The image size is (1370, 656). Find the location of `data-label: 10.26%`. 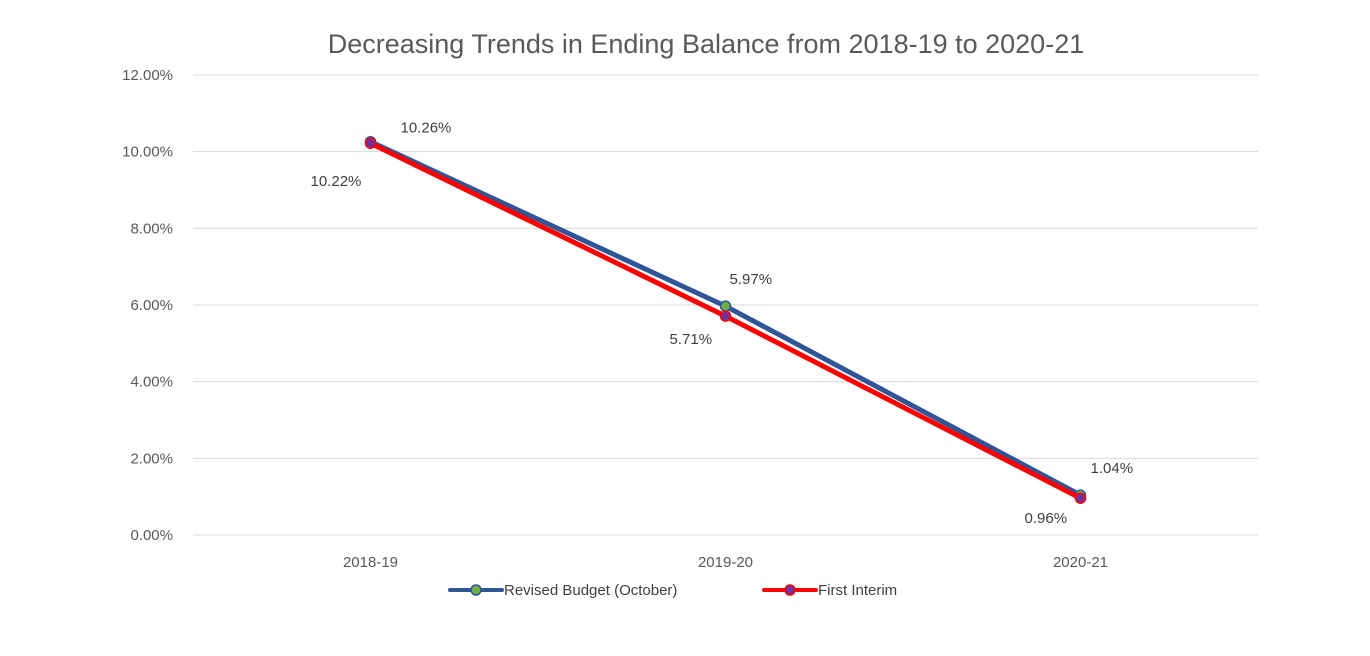

data-label: 10.26% is located at coordinates (426, 128).